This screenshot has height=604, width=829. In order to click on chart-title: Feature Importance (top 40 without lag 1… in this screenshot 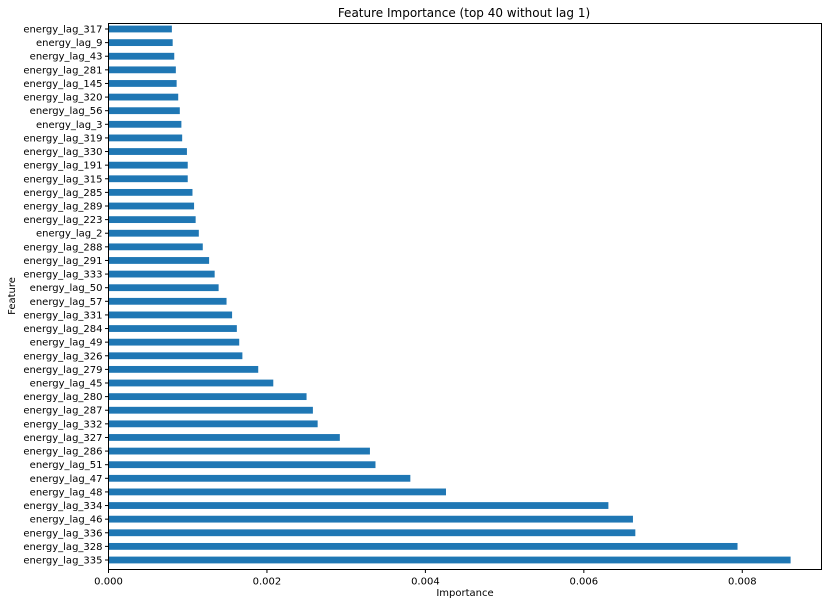, I will do `click(464, 13)`.